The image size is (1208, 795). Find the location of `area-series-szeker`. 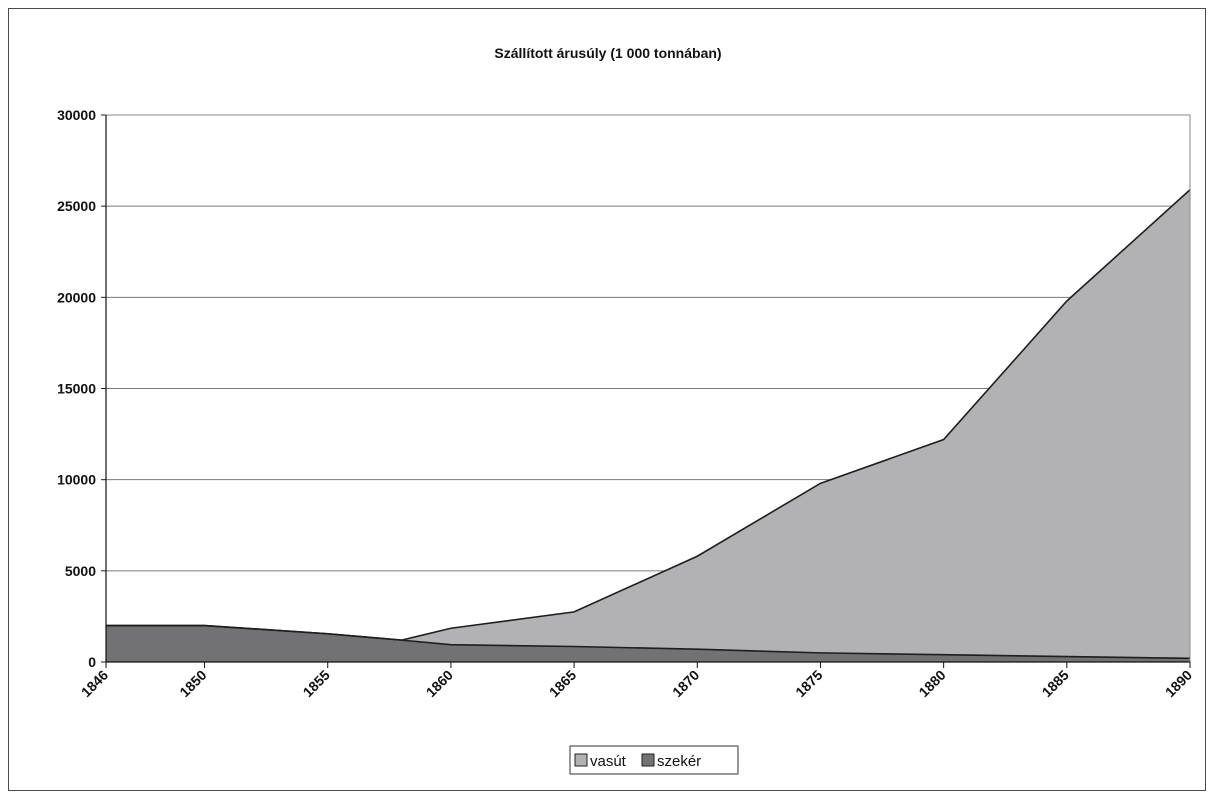

area-series-szeker is located at coordinates (648, 643).